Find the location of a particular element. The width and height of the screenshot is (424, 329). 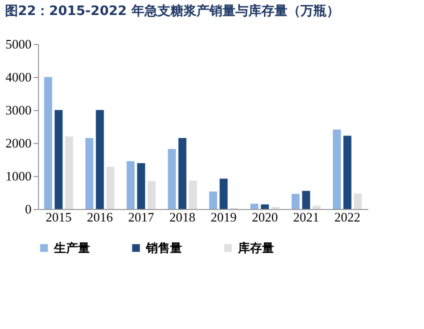

x-tick-label: 2015 is located at coordinates (59, 217).